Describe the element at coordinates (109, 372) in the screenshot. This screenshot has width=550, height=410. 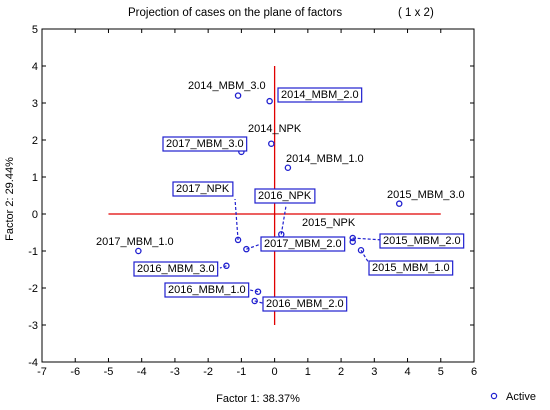
I see `x-tick-label: -5` at that location.